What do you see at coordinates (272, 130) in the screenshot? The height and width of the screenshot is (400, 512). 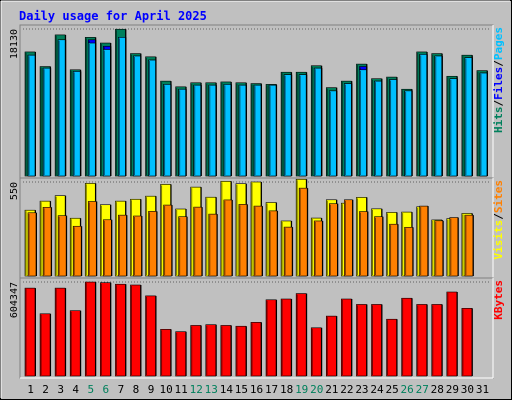 I see `bar-pages-day-17-body` at bounding box center [272, 130].